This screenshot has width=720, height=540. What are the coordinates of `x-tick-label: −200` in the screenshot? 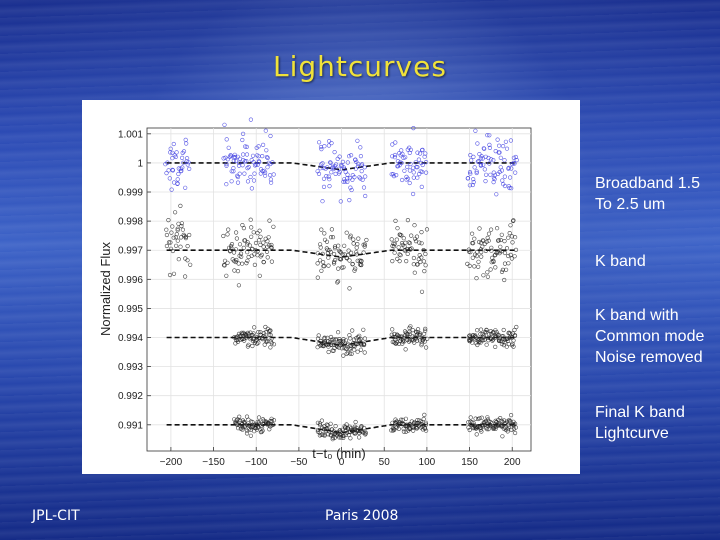 It's located at (171, 462).